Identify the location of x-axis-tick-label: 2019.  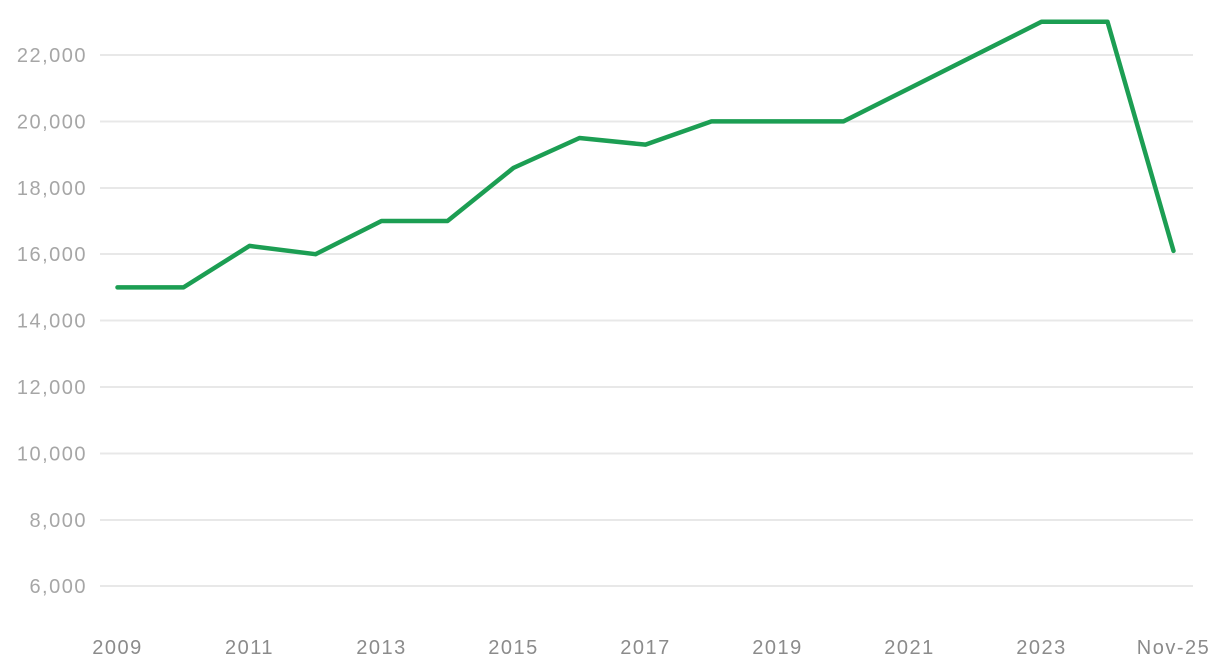
(777, 648).